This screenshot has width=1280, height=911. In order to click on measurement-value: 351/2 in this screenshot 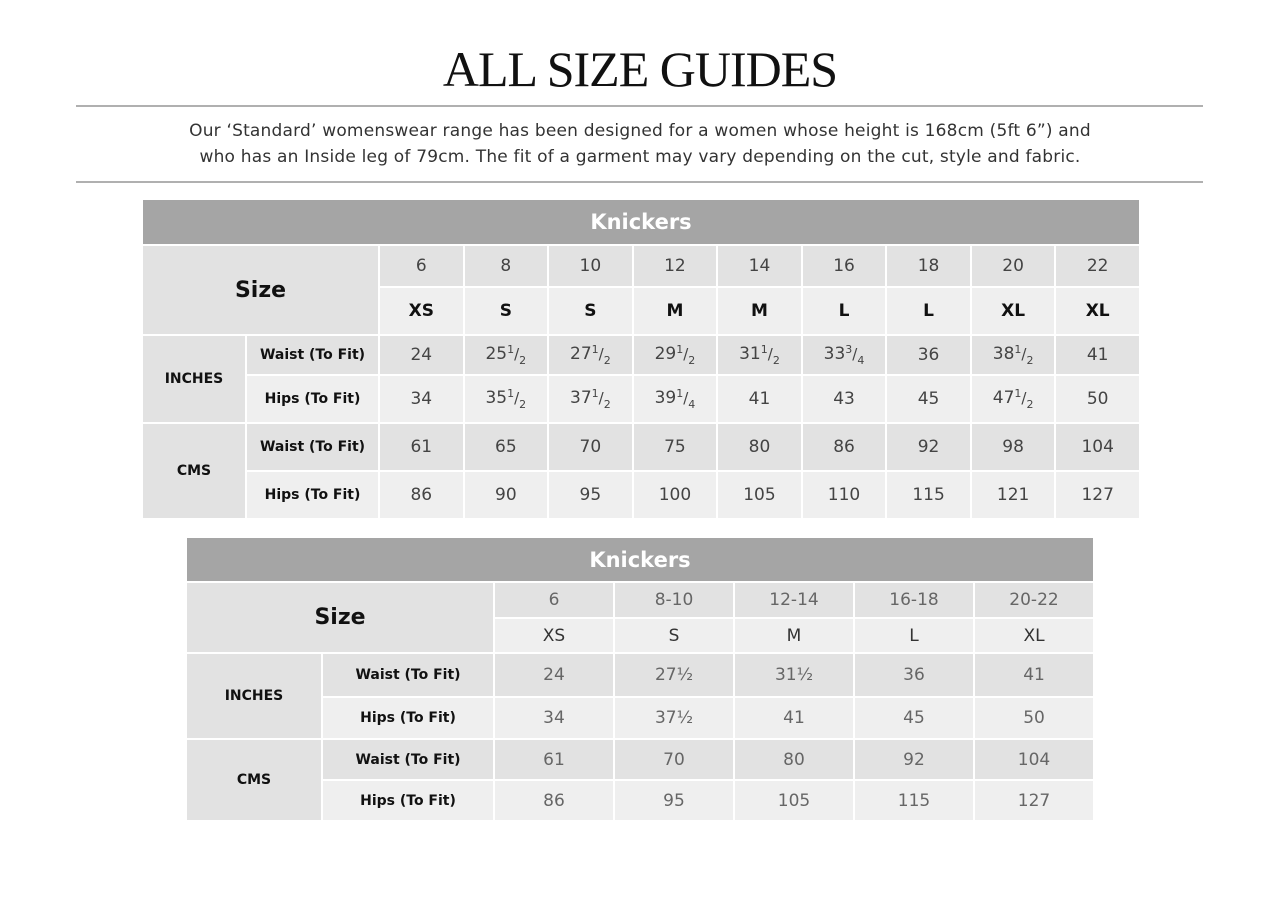, I will do `click(506, 399)`.